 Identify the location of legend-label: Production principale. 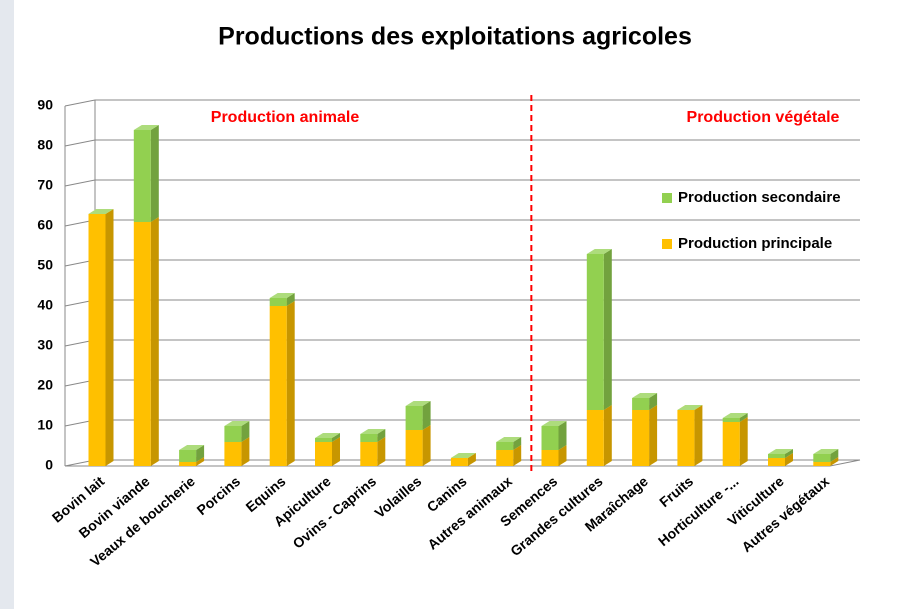
(755, 243).